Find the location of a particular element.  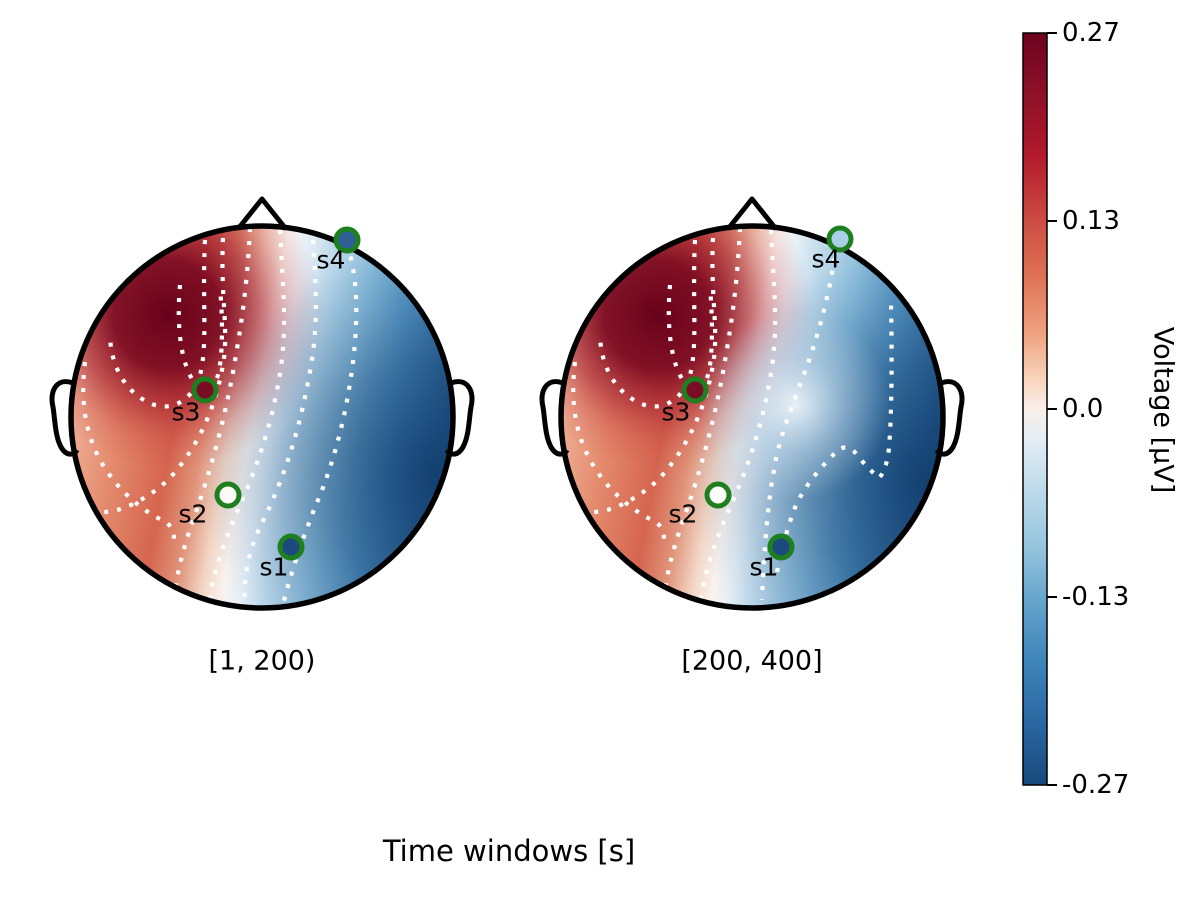

contour-lines-left is located at coordinates (220, 416).